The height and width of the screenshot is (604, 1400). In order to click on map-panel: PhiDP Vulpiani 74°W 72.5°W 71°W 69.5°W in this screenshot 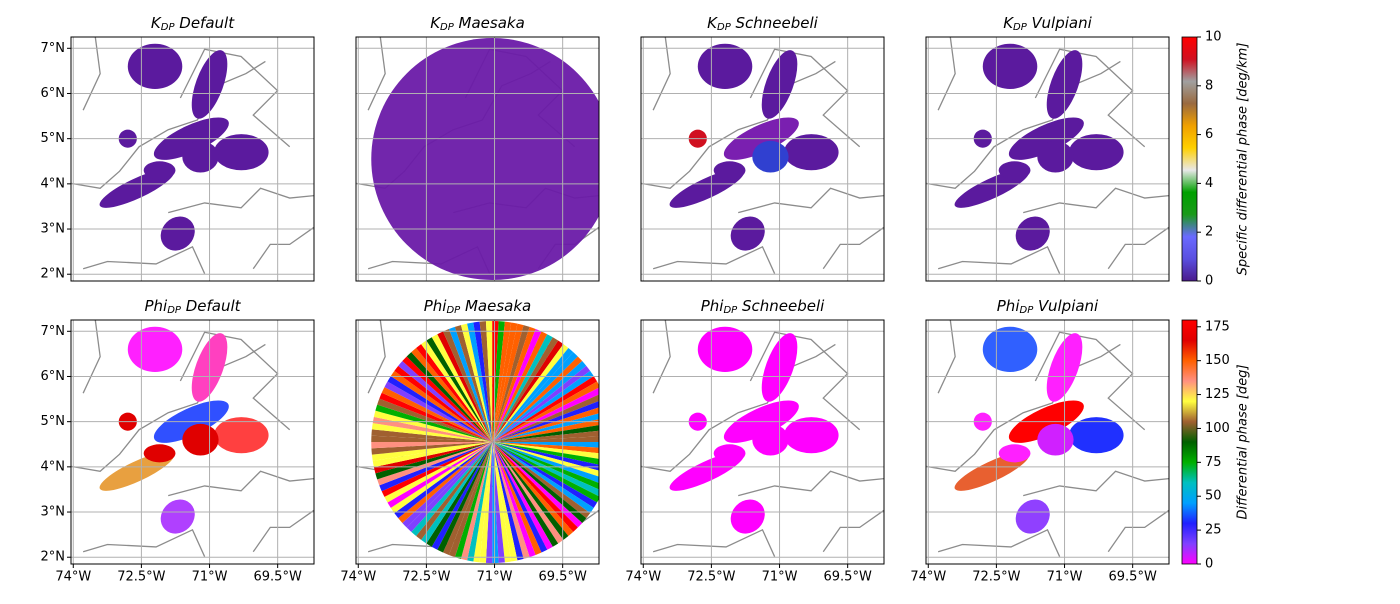, I will do `click(1040, 441)`.